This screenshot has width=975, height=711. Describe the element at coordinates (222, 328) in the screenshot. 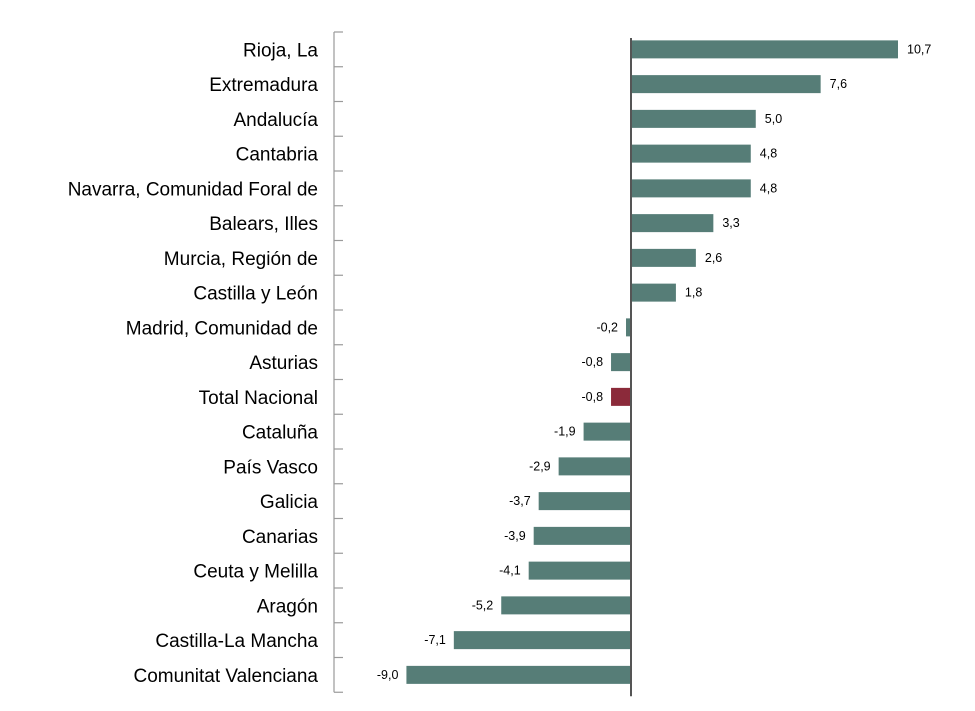

I see `category-label: Madrid, Comunidad de` at that location.